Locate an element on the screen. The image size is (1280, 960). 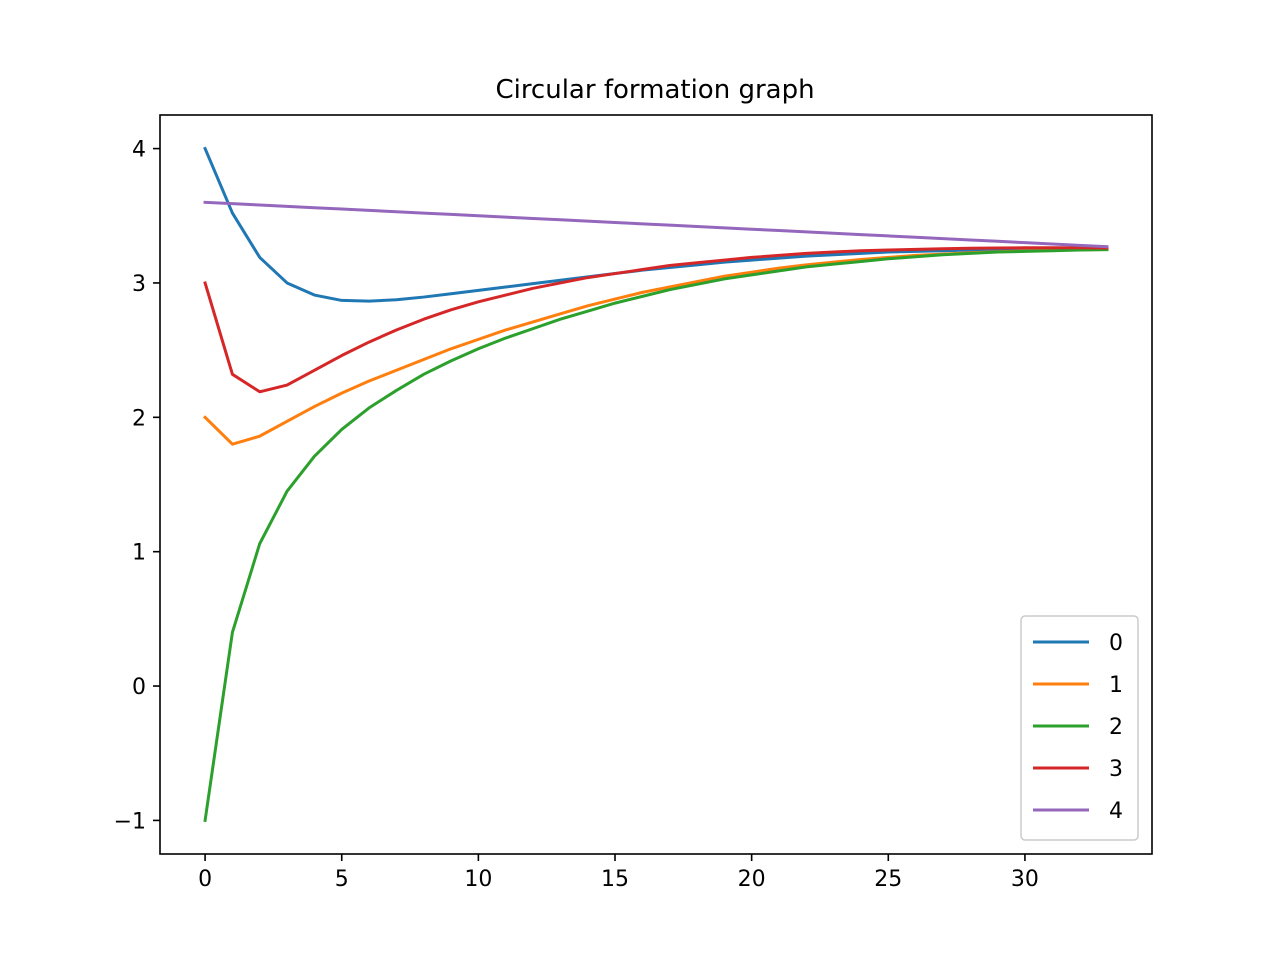
y-tick-label: 3 is located at coordinates (139, 284).